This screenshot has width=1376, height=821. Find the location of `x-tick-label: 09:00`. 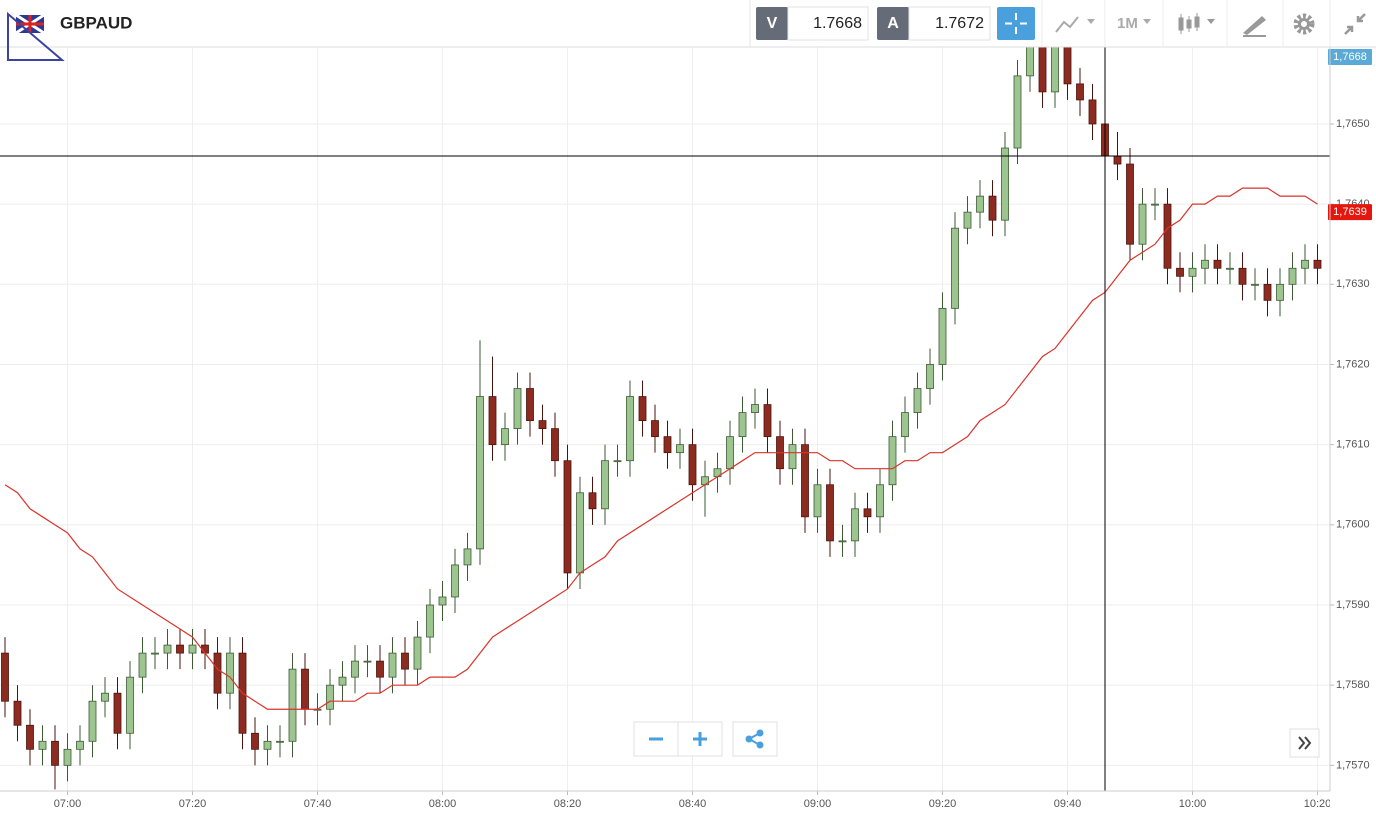

x-tick-label: 09:00 is located at coordinates (818, 804).